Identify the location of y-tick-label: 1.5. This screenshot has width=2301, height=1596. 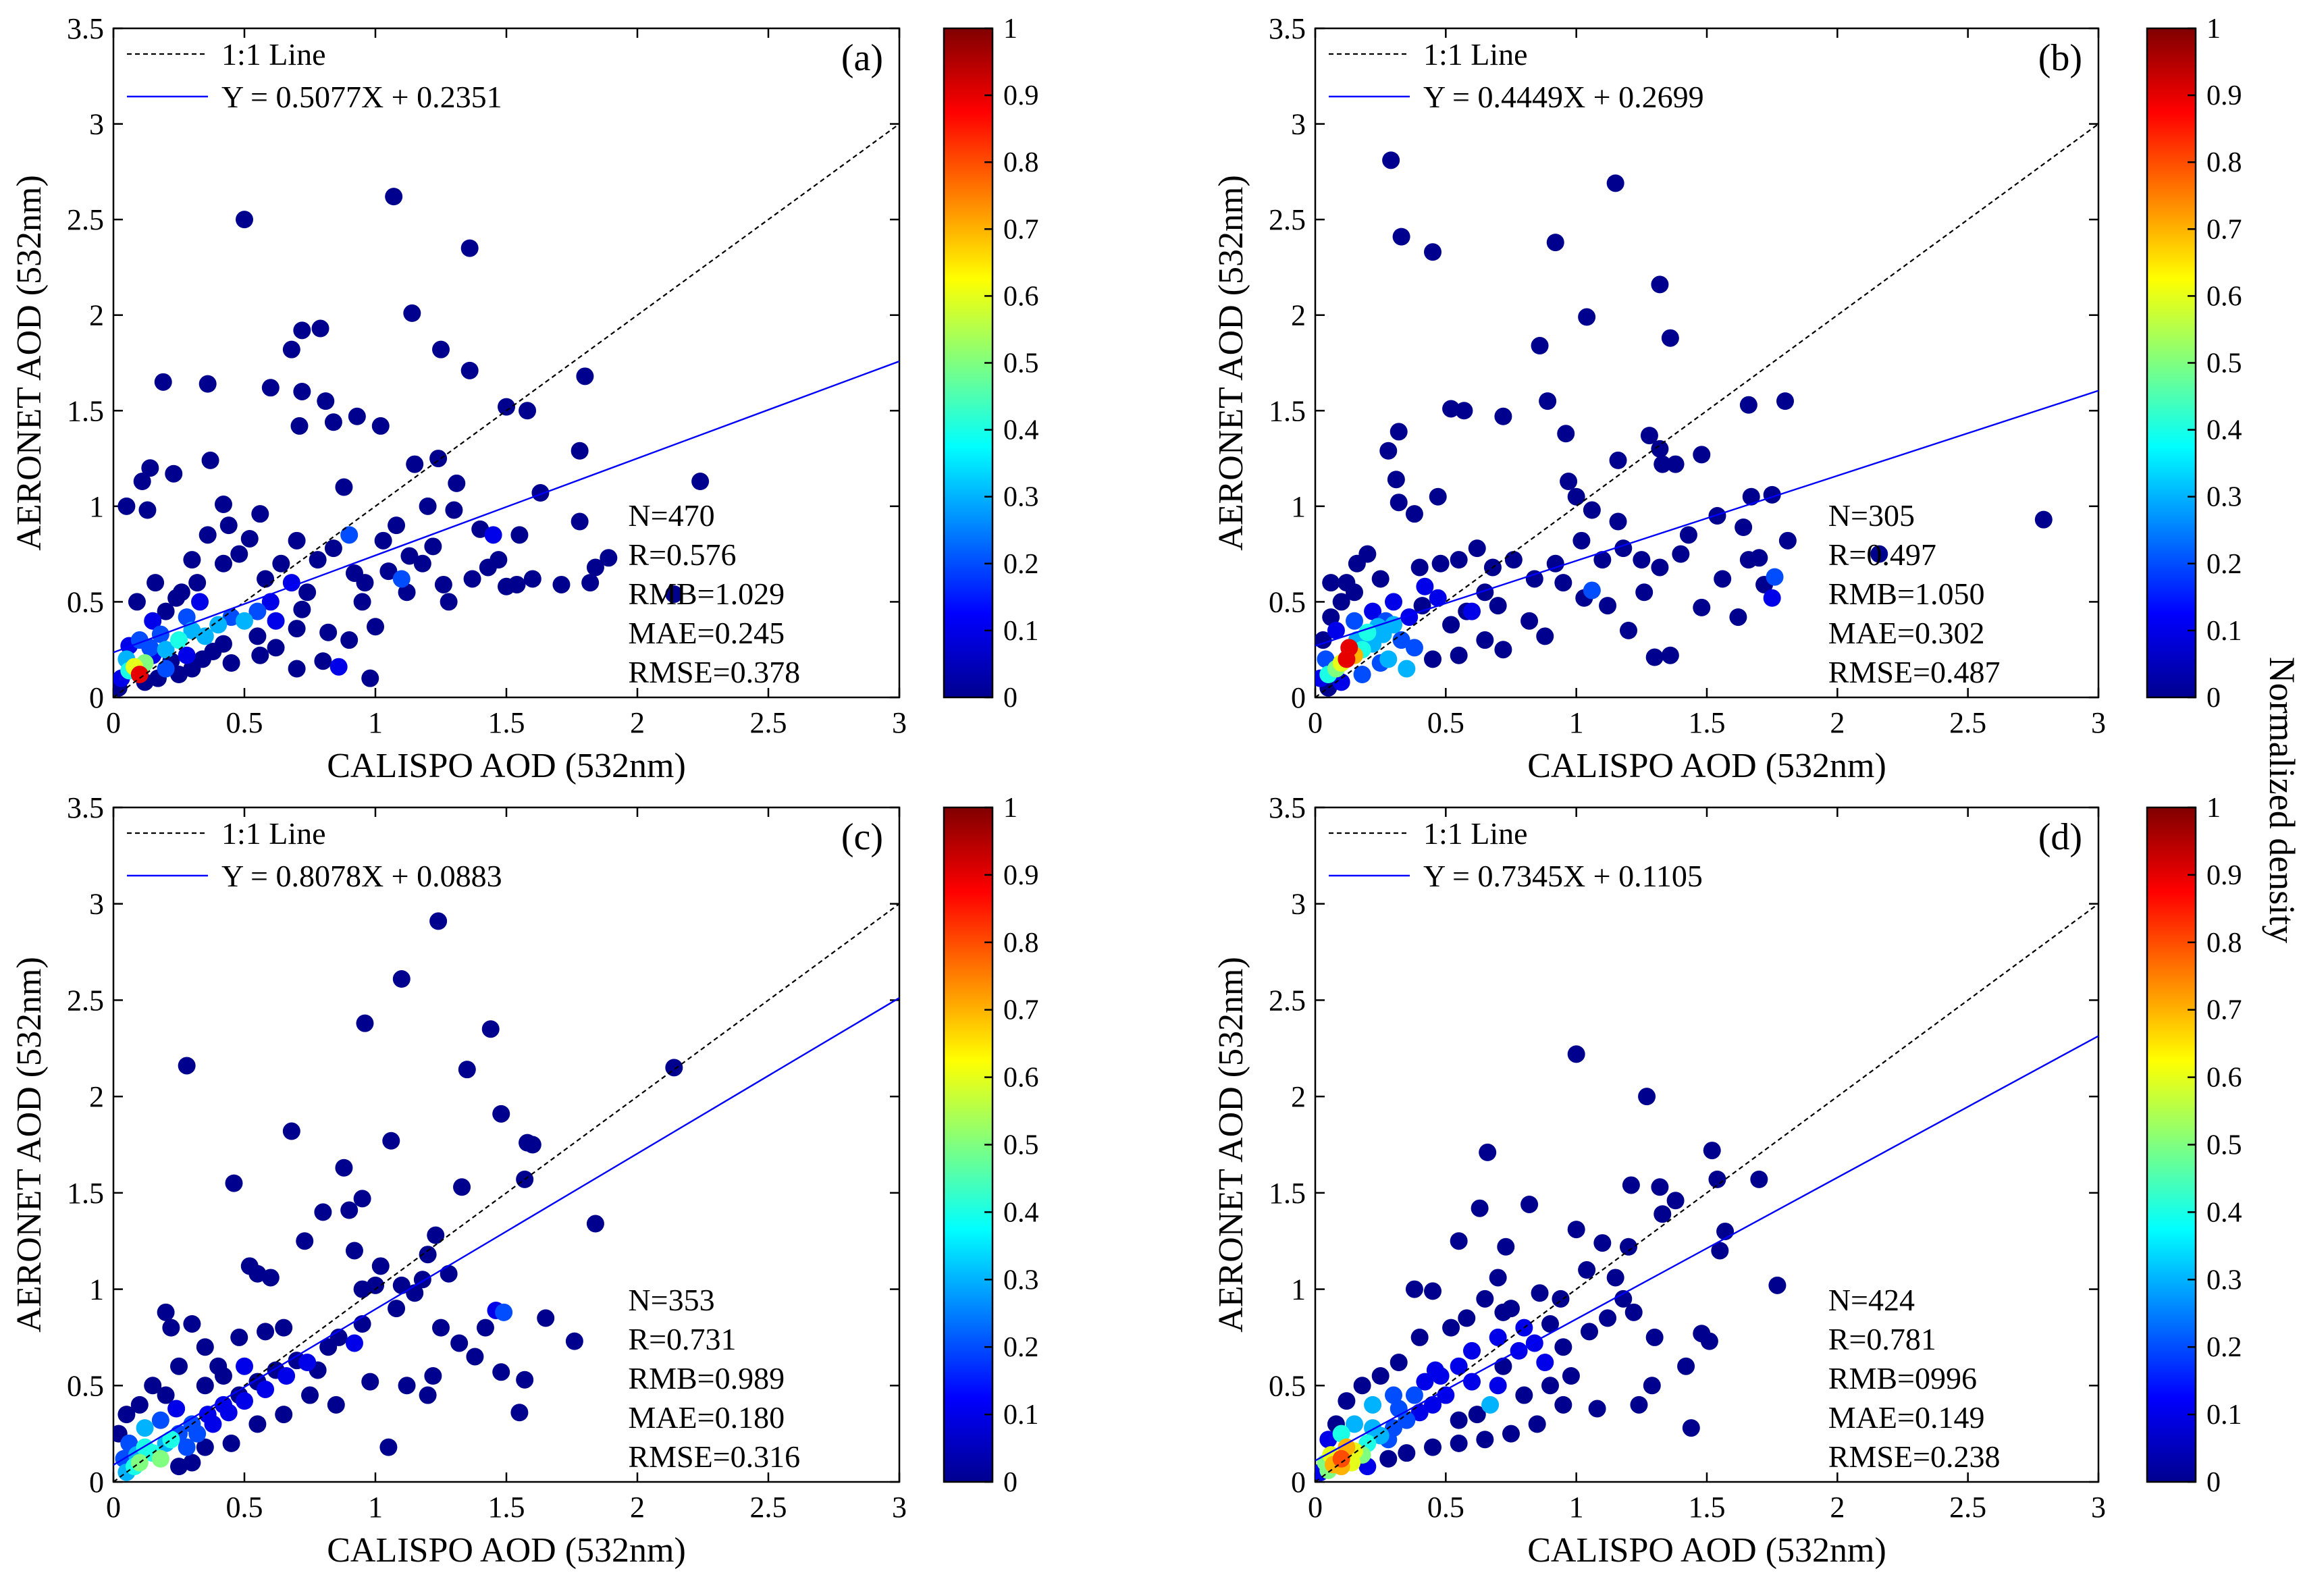
(1287, 410).